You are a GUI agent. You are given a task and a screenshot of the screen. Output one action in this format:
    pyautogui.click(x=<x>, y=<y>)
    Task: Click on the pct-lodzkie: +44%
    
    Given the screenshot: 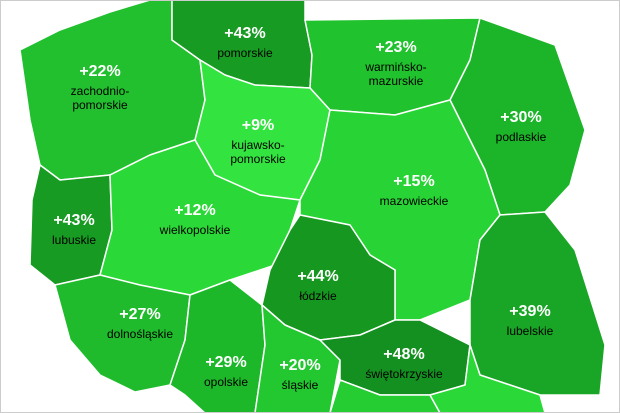 What is the action you would take?
    pyautogui.click(x=318, y=276)
    